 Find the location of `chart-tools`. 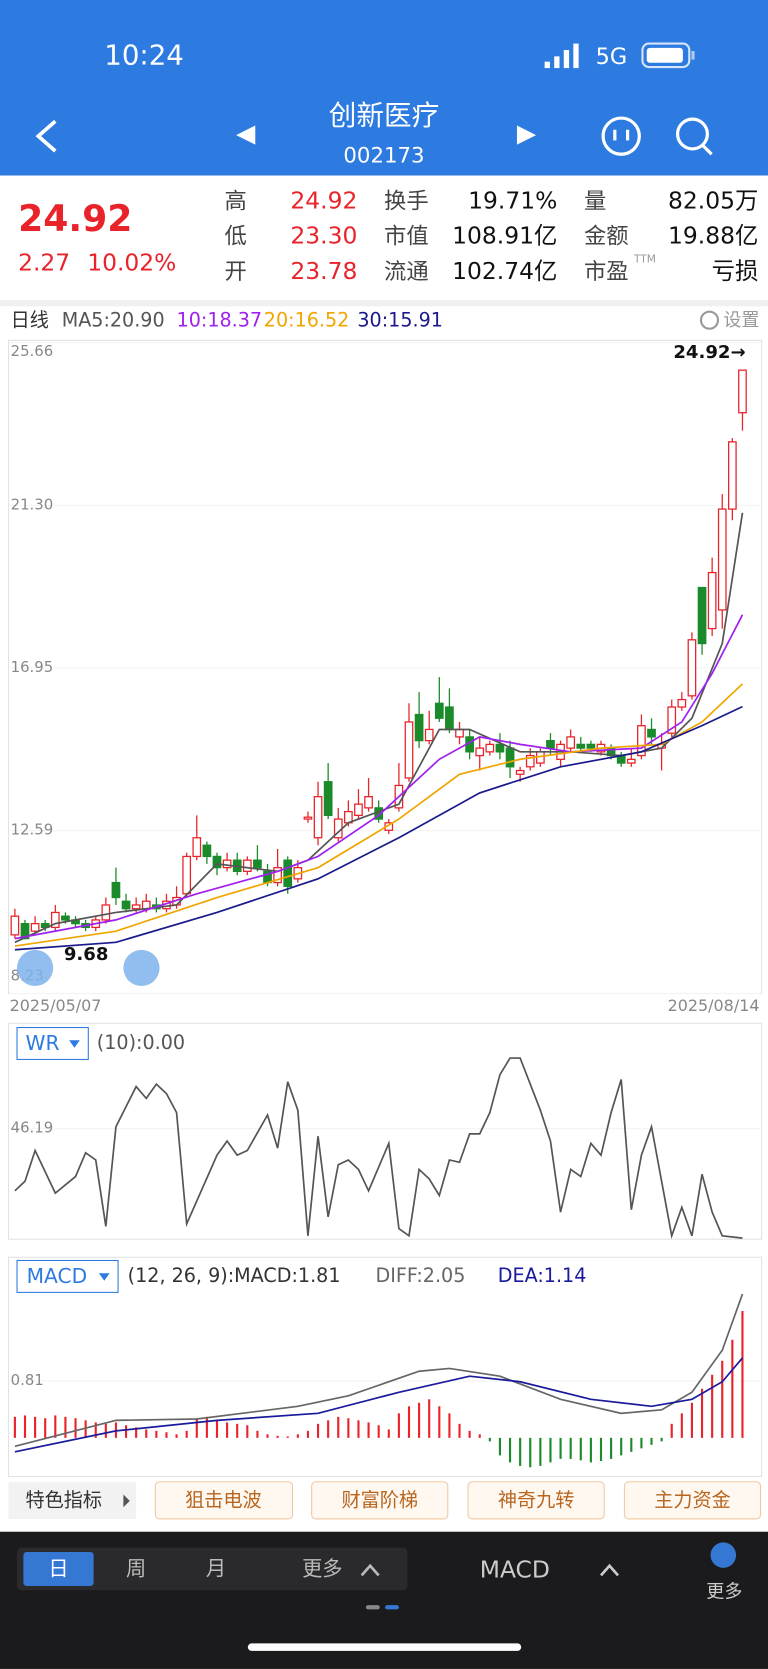

chart-tools is located at coordinates (88, 968).